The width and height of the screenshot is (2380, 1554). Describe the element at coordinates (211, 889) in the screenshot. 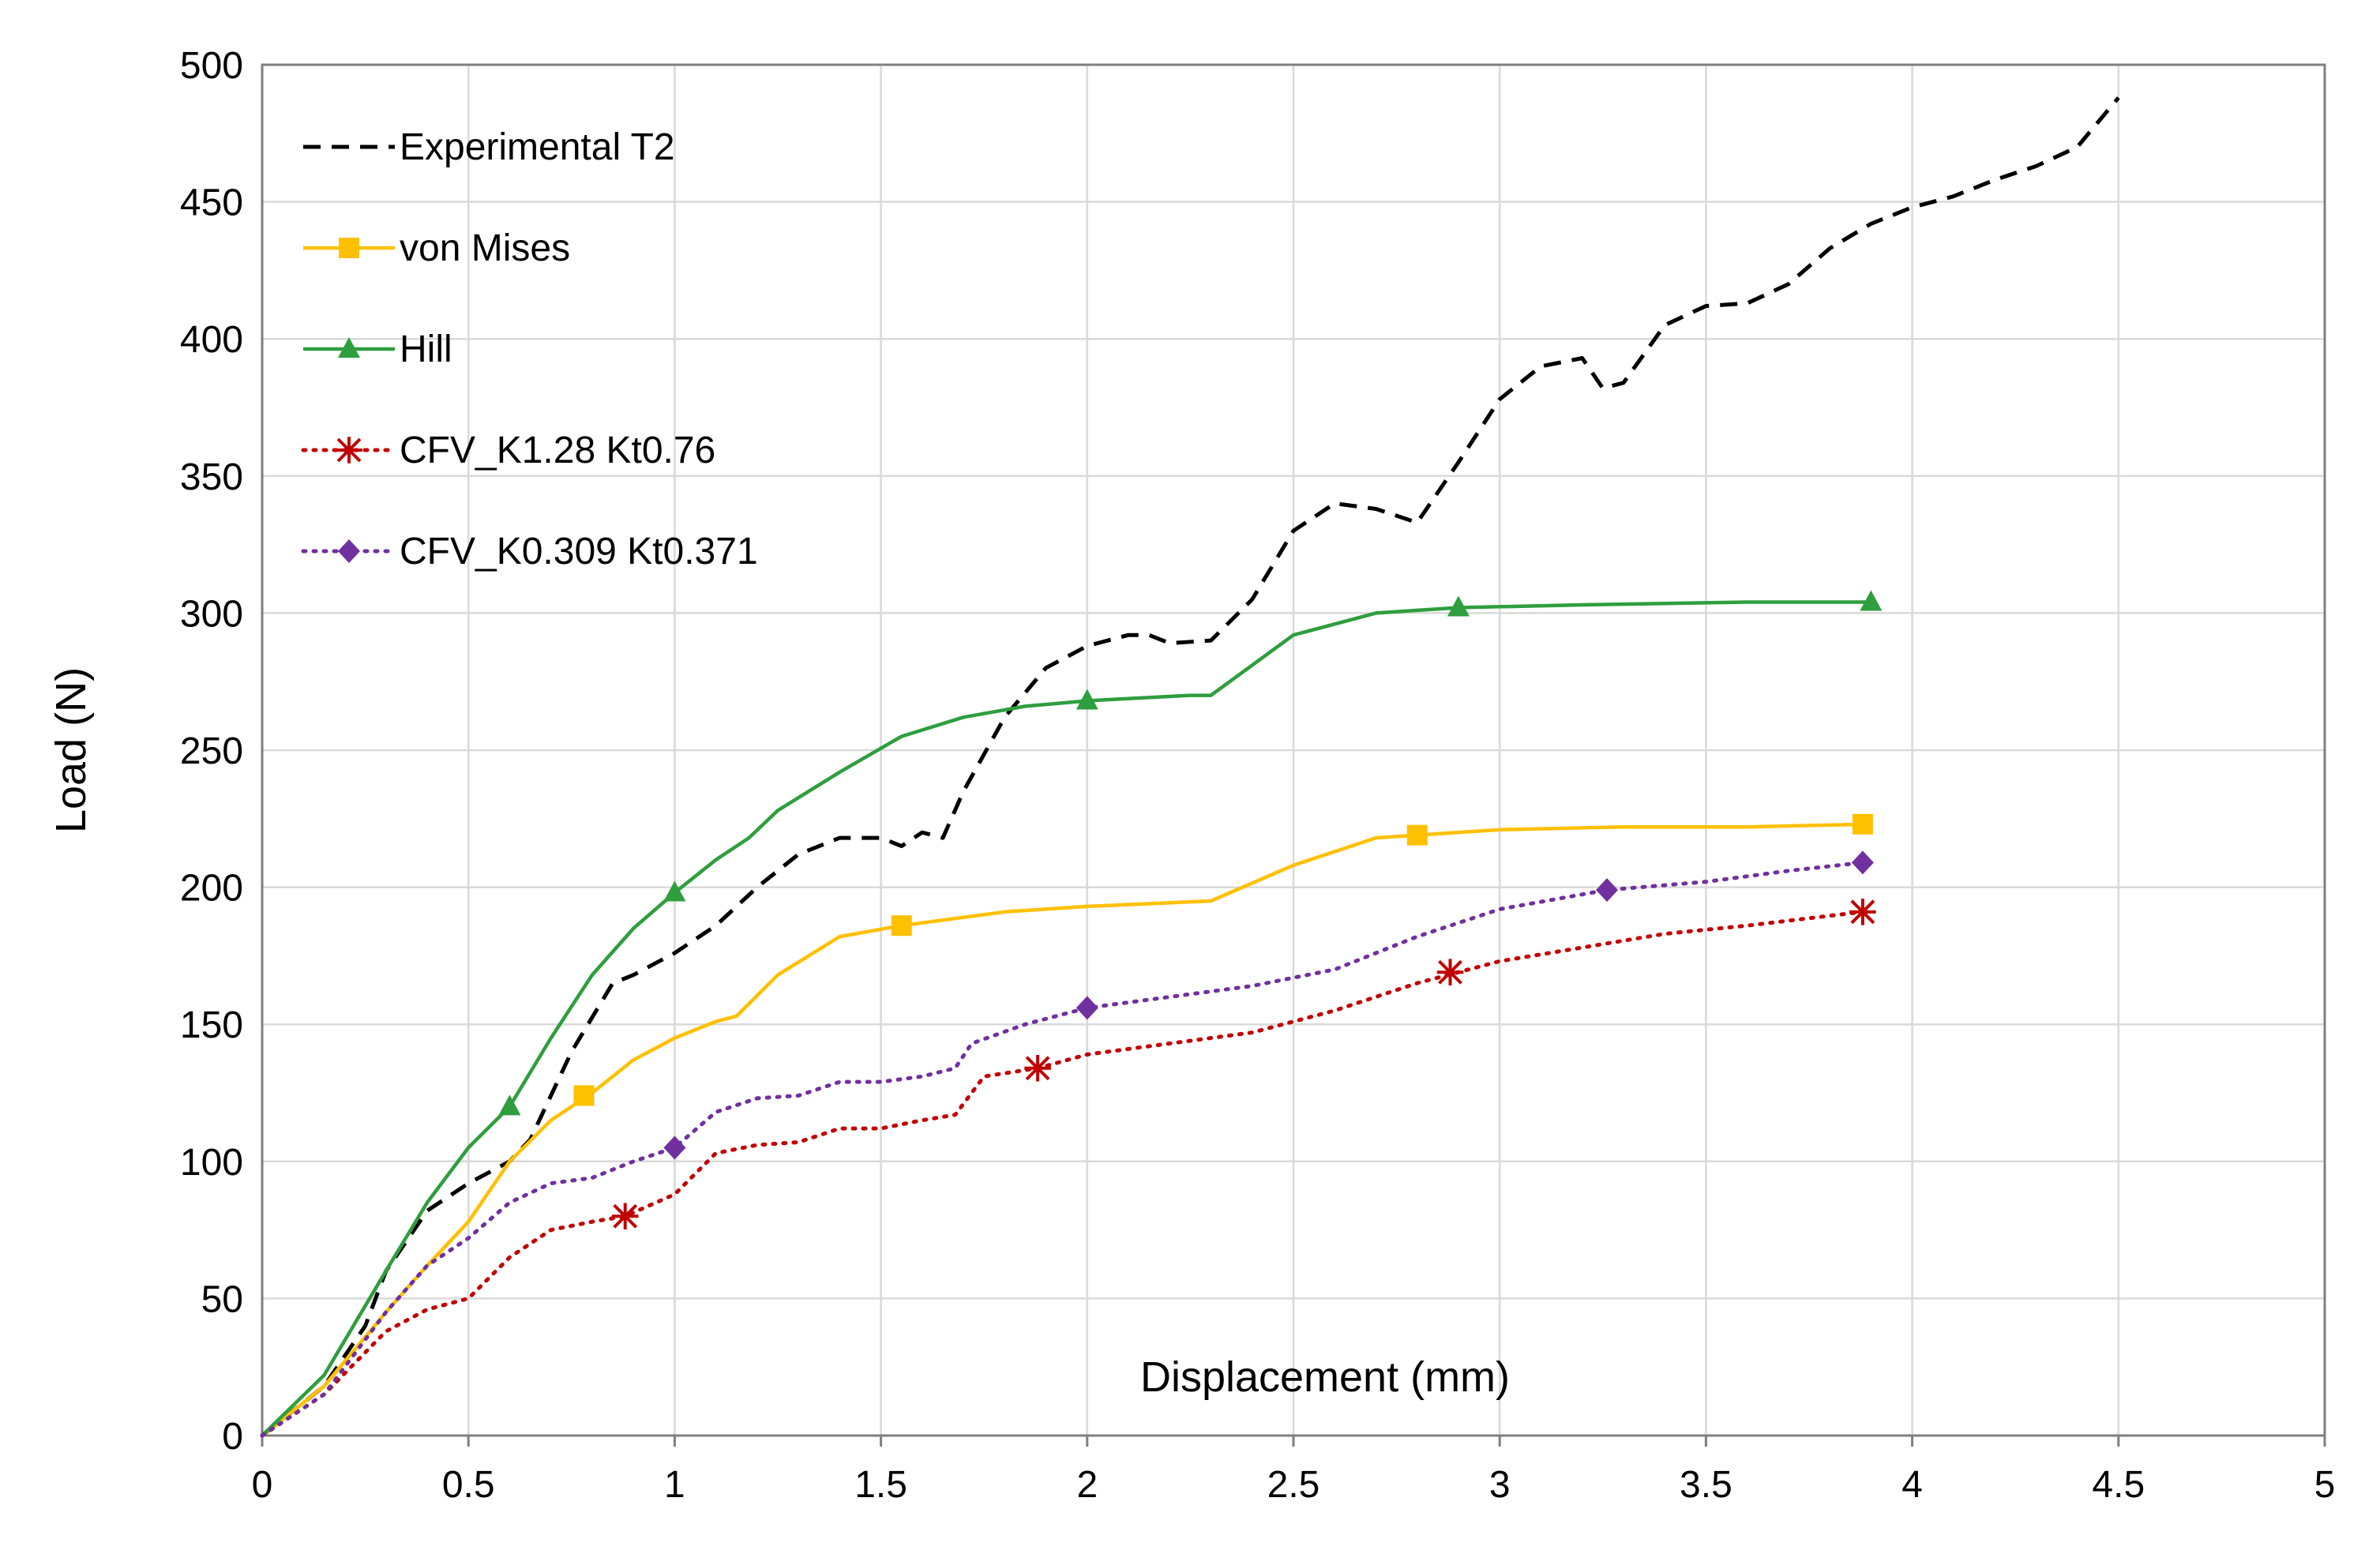

I see `y-tick-label: 200` at that location.